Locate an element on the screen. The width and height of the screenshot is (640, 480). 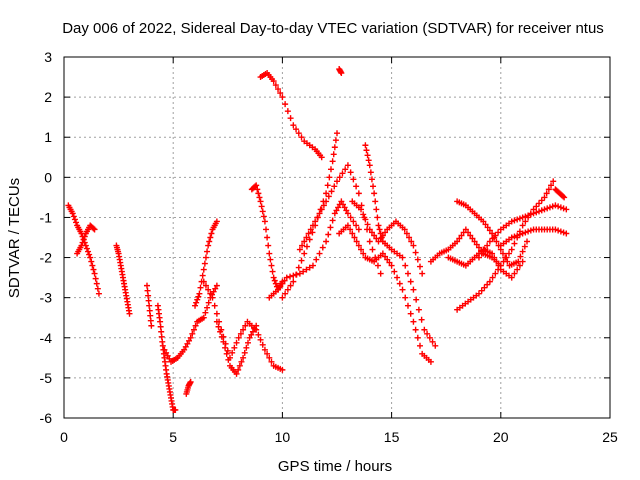
x-tick-label: 15 is located at coordinates (392, 437).